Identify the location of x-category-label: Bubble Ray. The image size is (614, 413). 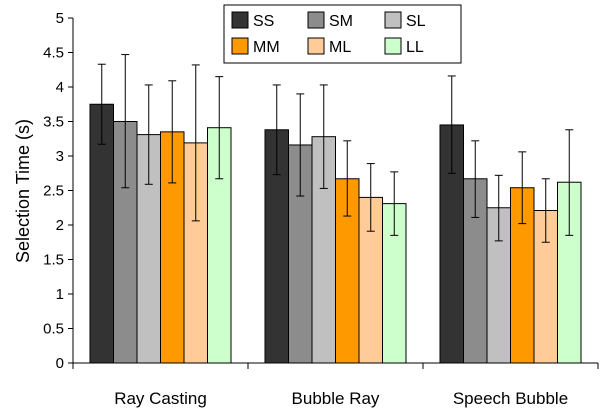
(336, 398).